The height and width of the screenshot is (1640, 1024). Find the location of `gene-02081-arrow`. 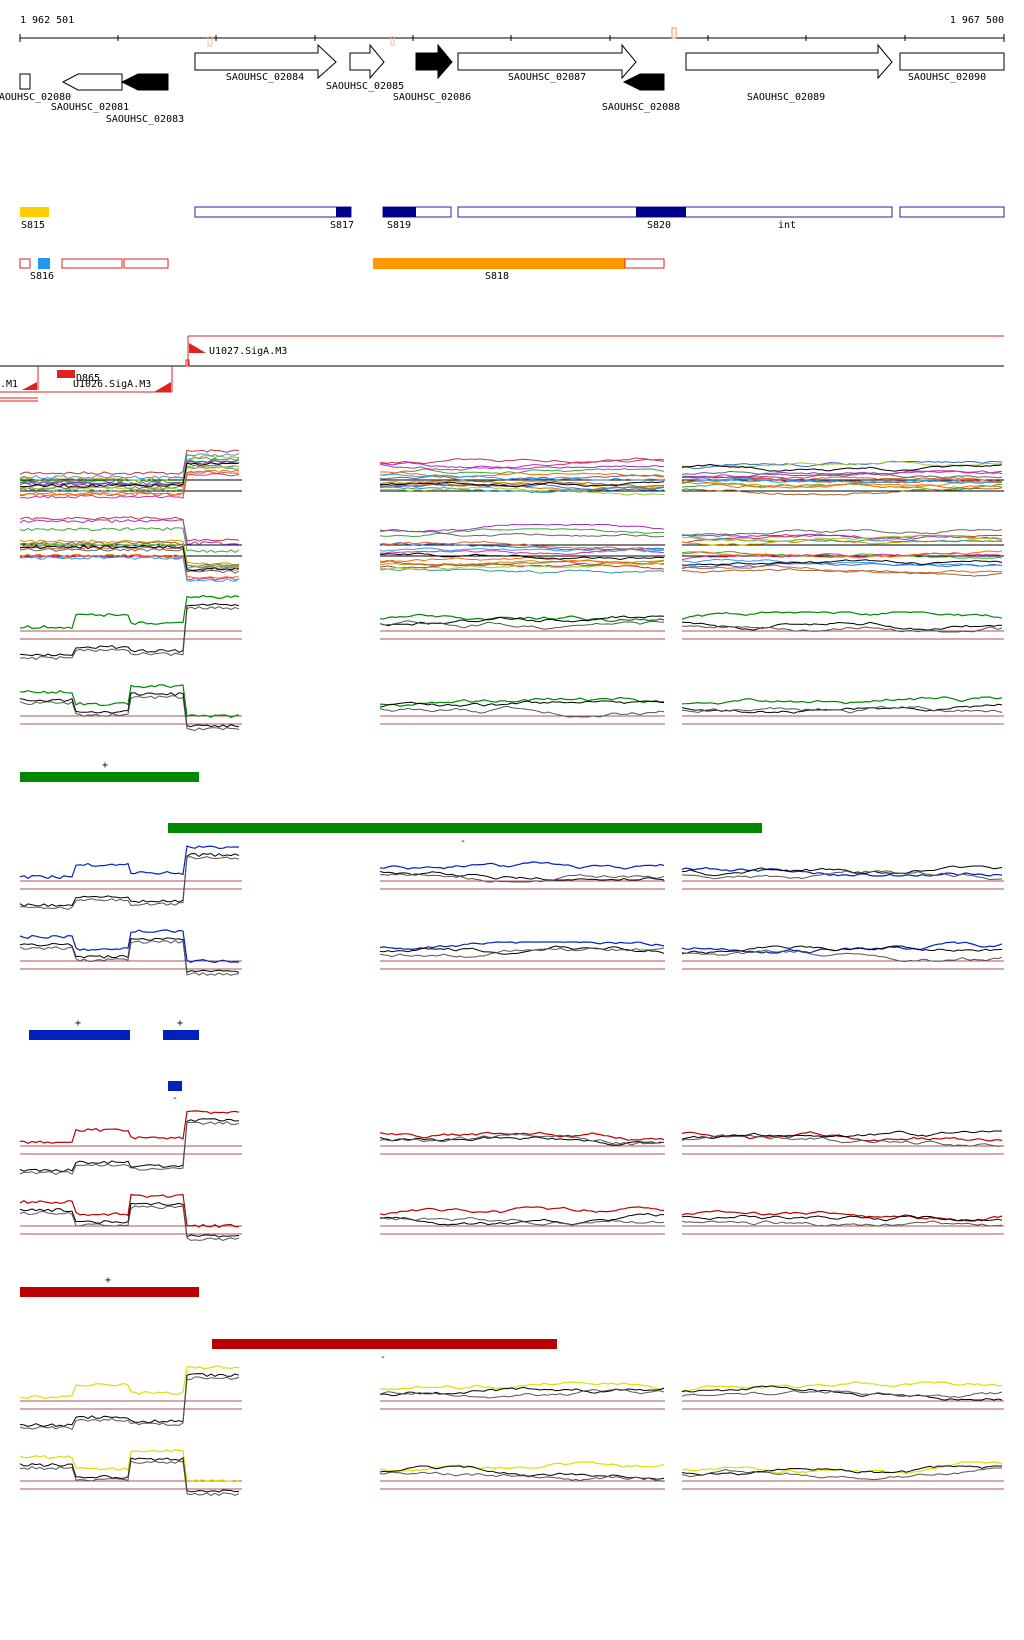

gene-02081-arrow is located at coordinates (92, 82).